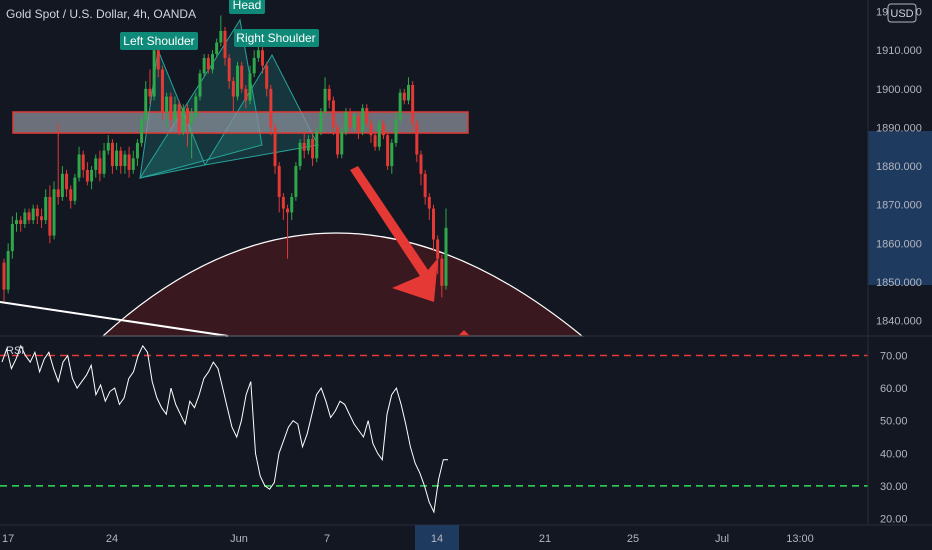 The height and width of the screenshot is (550, 932). Describe the element at coordinates (261, 109) in the screenshot. I see `right-shoulder-pattern` at that location.